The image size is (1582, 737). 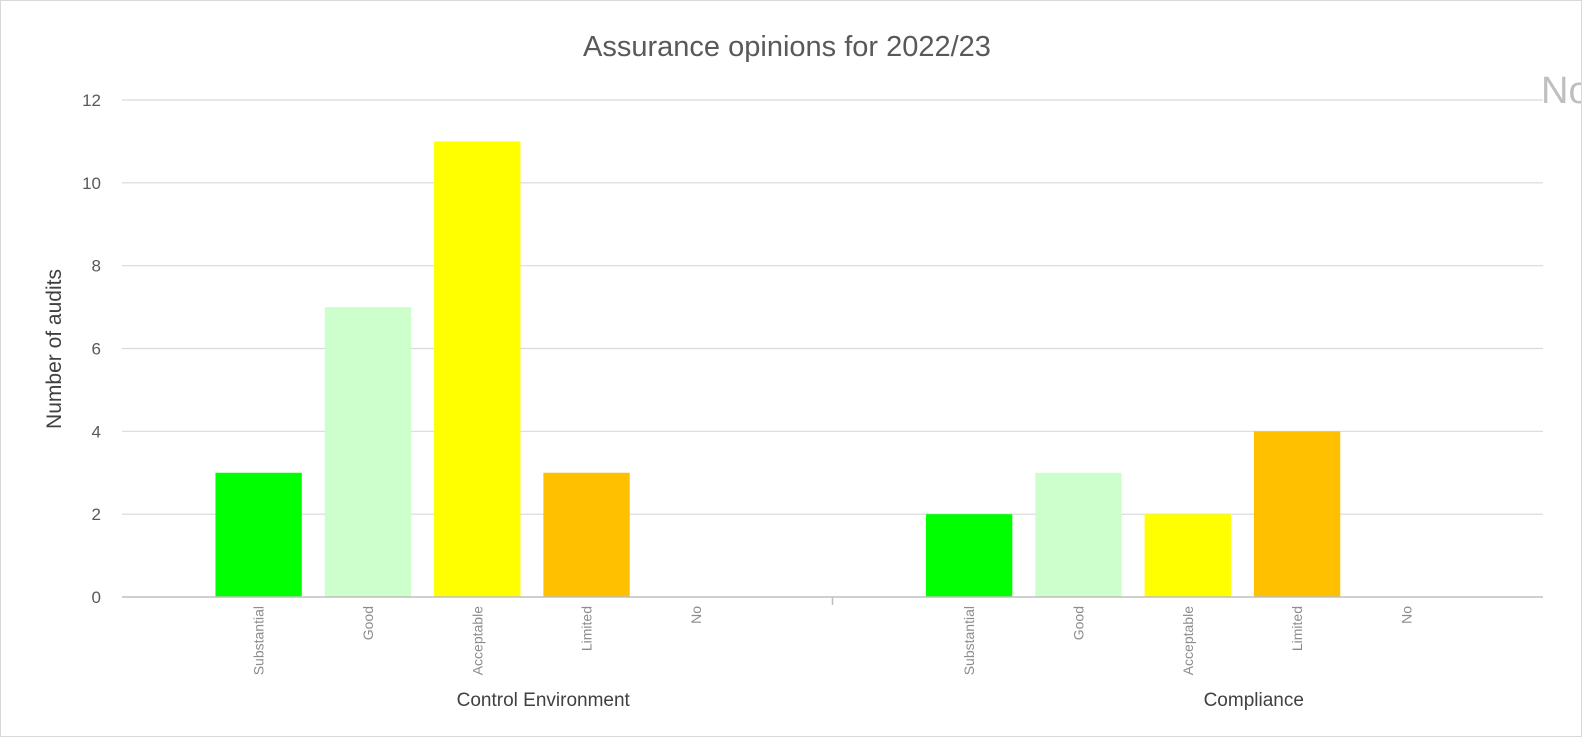 I want to click on bar-compliance-substantial, so click(x=969, y=555).